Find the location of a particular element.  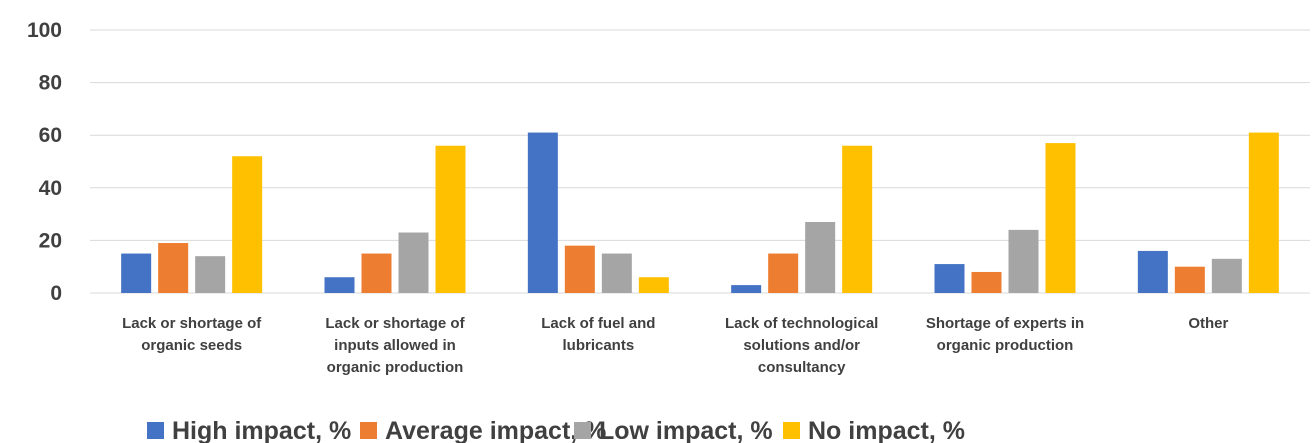

x-category-line: Shortage of experts in is located at coordinates (1005, 323).